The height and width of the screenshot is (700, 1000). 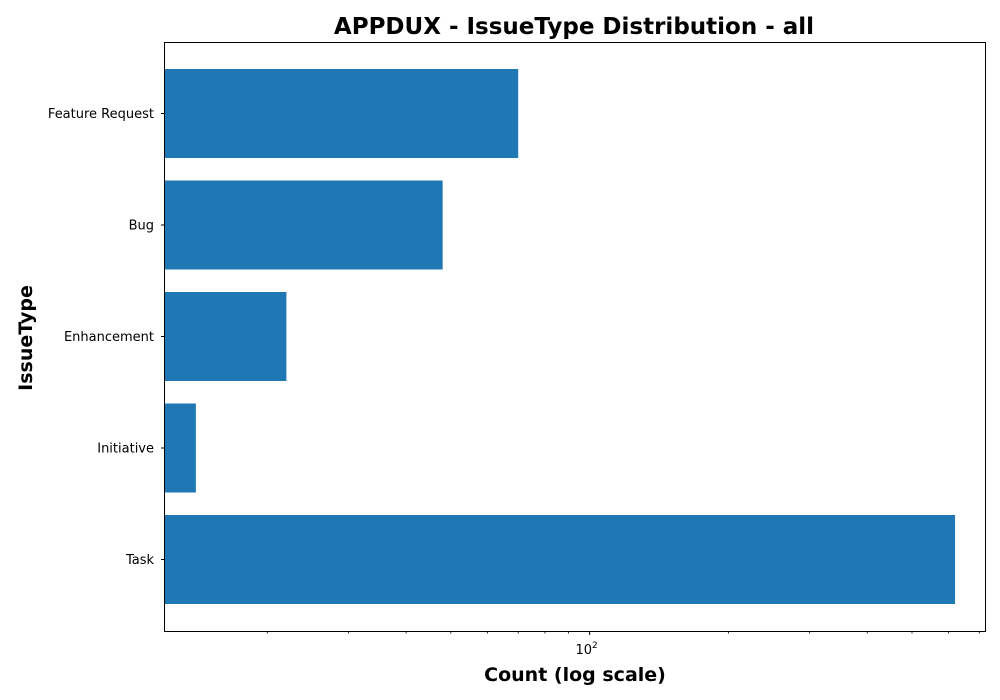 What do you see at coordinates (26, 338) in the screenshot?
I see `y-axis-label: IssueType` at bounding box center [26, 338].